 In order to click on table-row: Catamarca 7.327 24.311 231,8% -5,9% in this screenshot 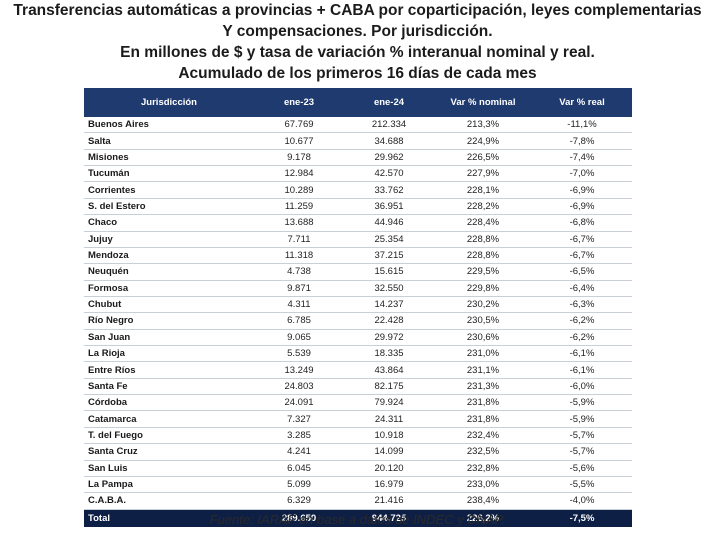, I will do `click(358, 419)`.